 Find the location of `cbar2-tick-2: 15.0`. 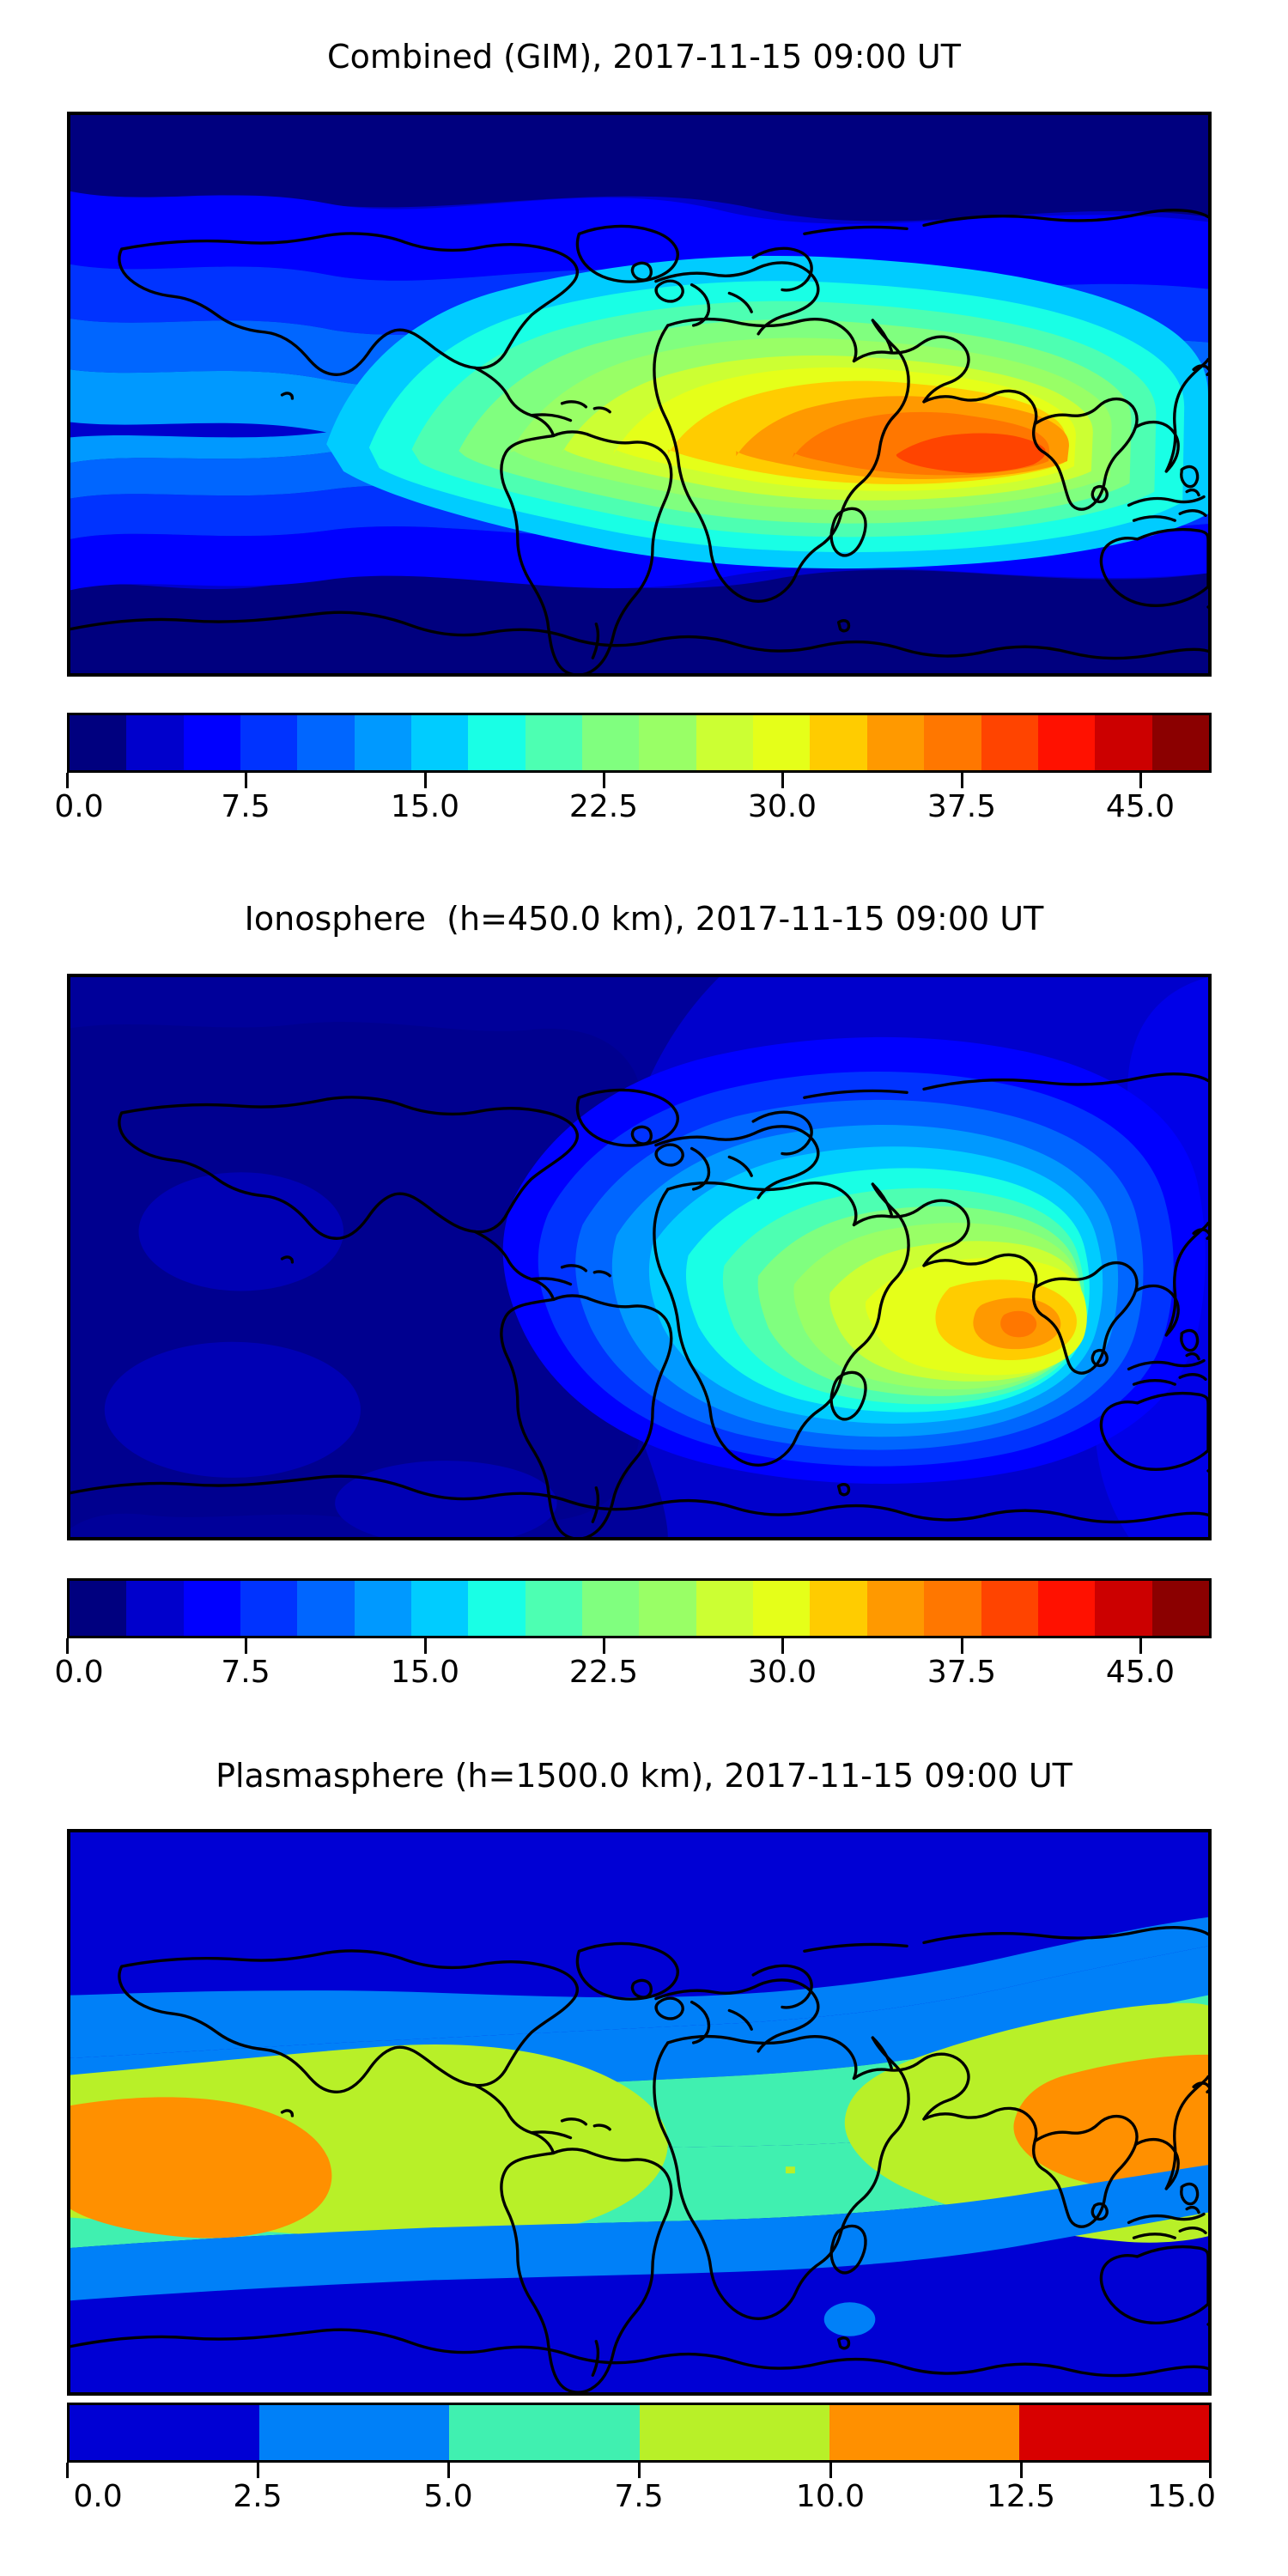

cbar2-tick-2: 15.0 is located at coordinates (425, 1672).